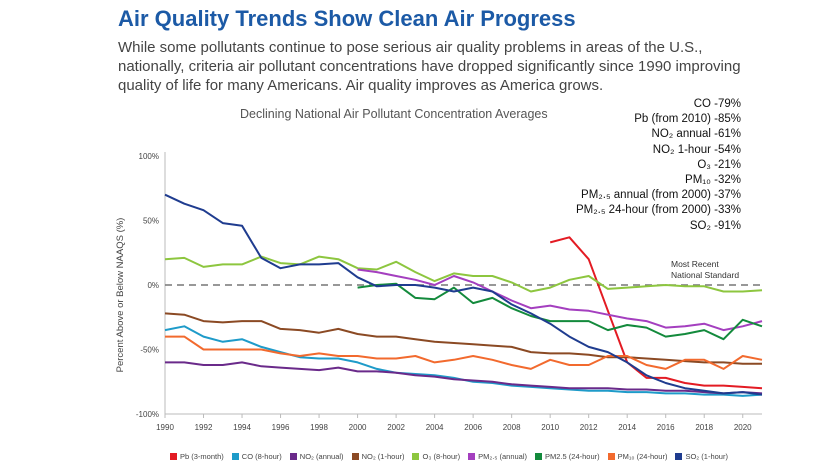 This screenshot has height=466, width=828. What do you see at coordinates (149, 350) in the screenshot?
I see `y-tick-label: -50%` at bounding box center [149, 350].